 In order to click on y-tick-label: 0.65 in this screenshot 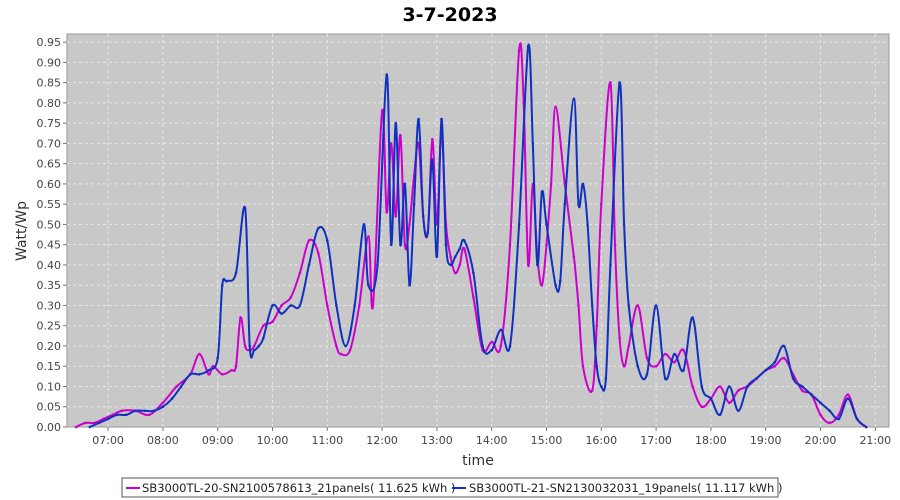, I will do `click(49, 164)`.